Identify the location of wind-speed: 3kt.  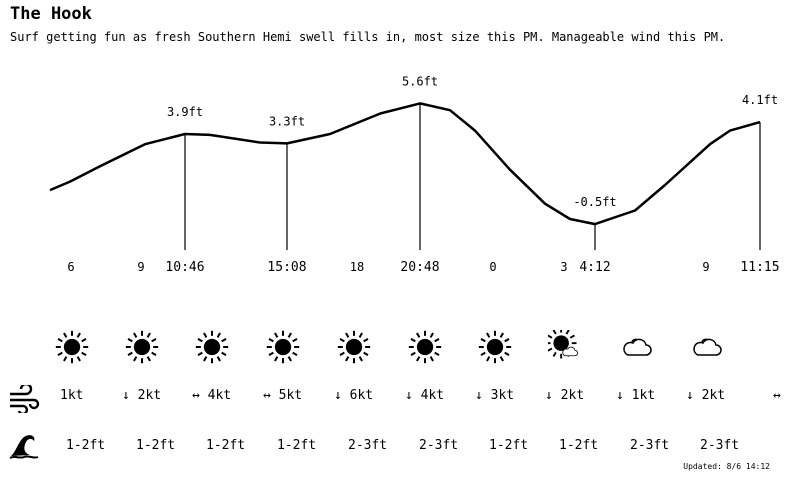
(502, 395).